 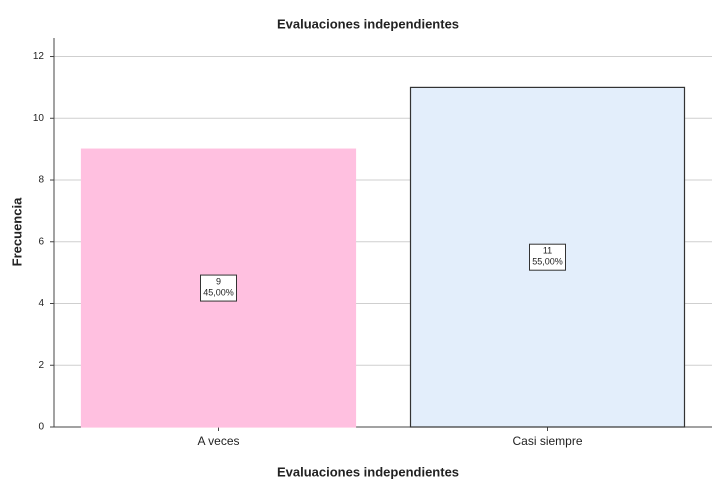 I want to click on y-tick-label: 2, so click(x=41, y=365).